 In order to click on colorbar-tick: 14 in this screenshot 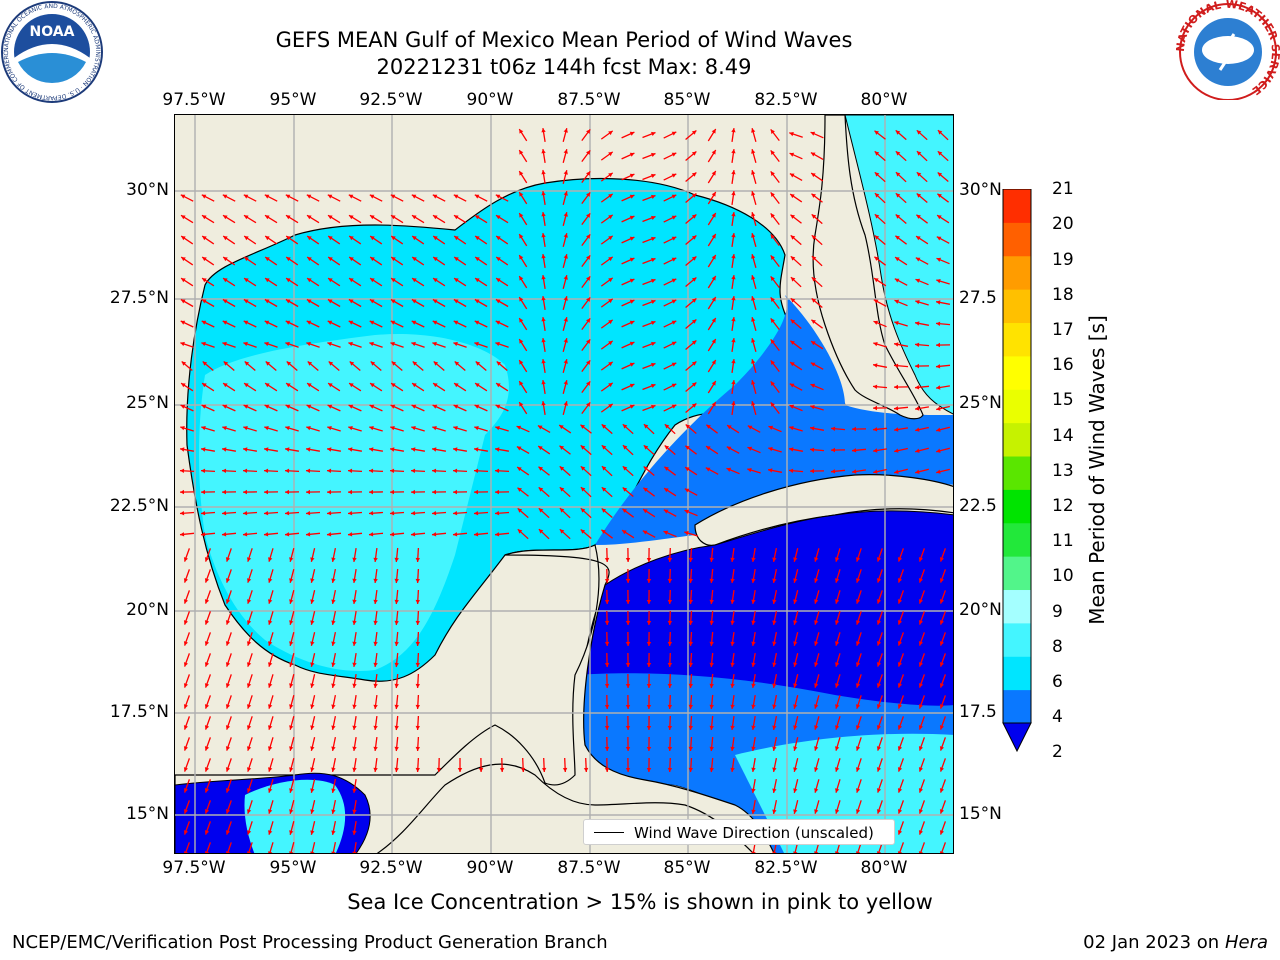, I will do `click(1063, 436)`.